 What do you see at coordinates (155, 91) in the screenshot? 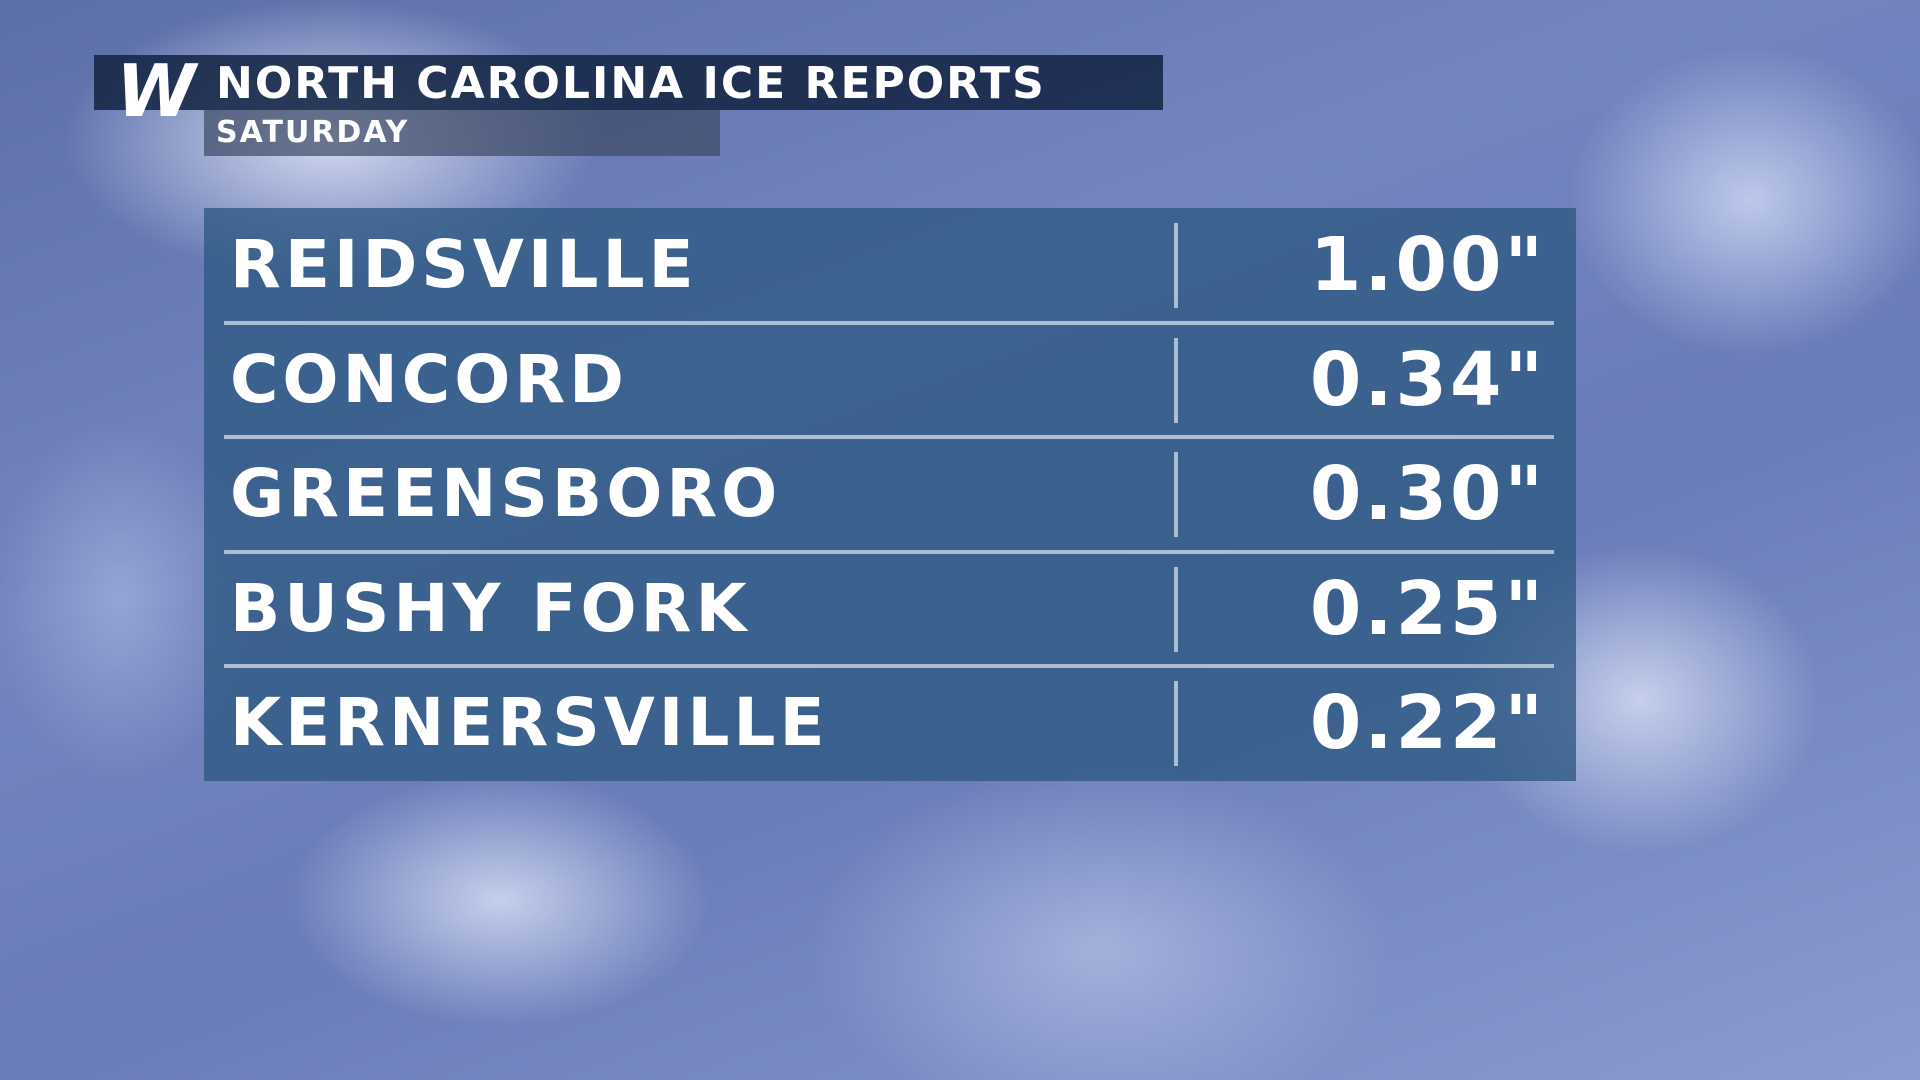
I see `logo: W` at bounding box center [155, 91].